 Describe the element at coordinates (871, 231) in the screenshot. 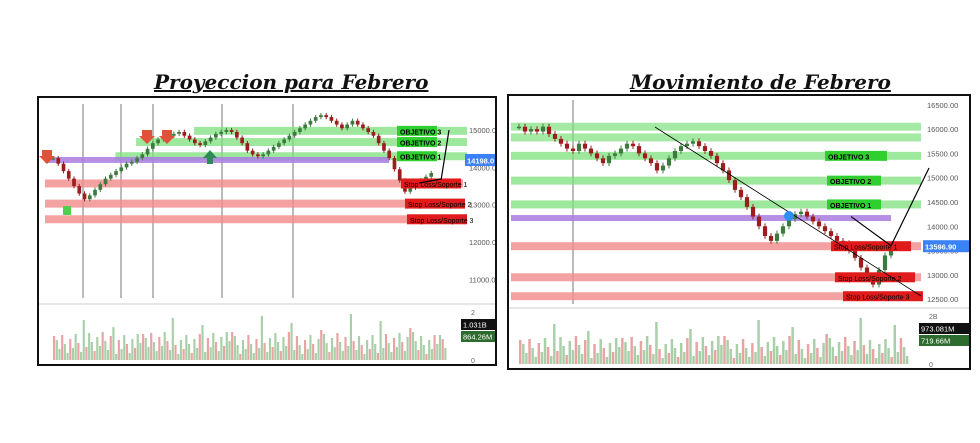

I see `move-arrow` at that location.